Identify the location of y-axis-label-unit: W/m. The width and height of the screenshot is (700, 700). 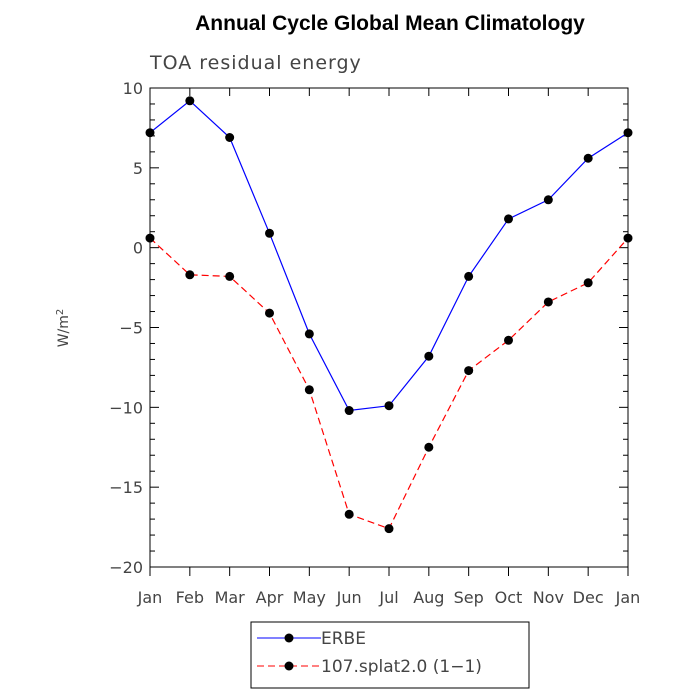
(64, 331).